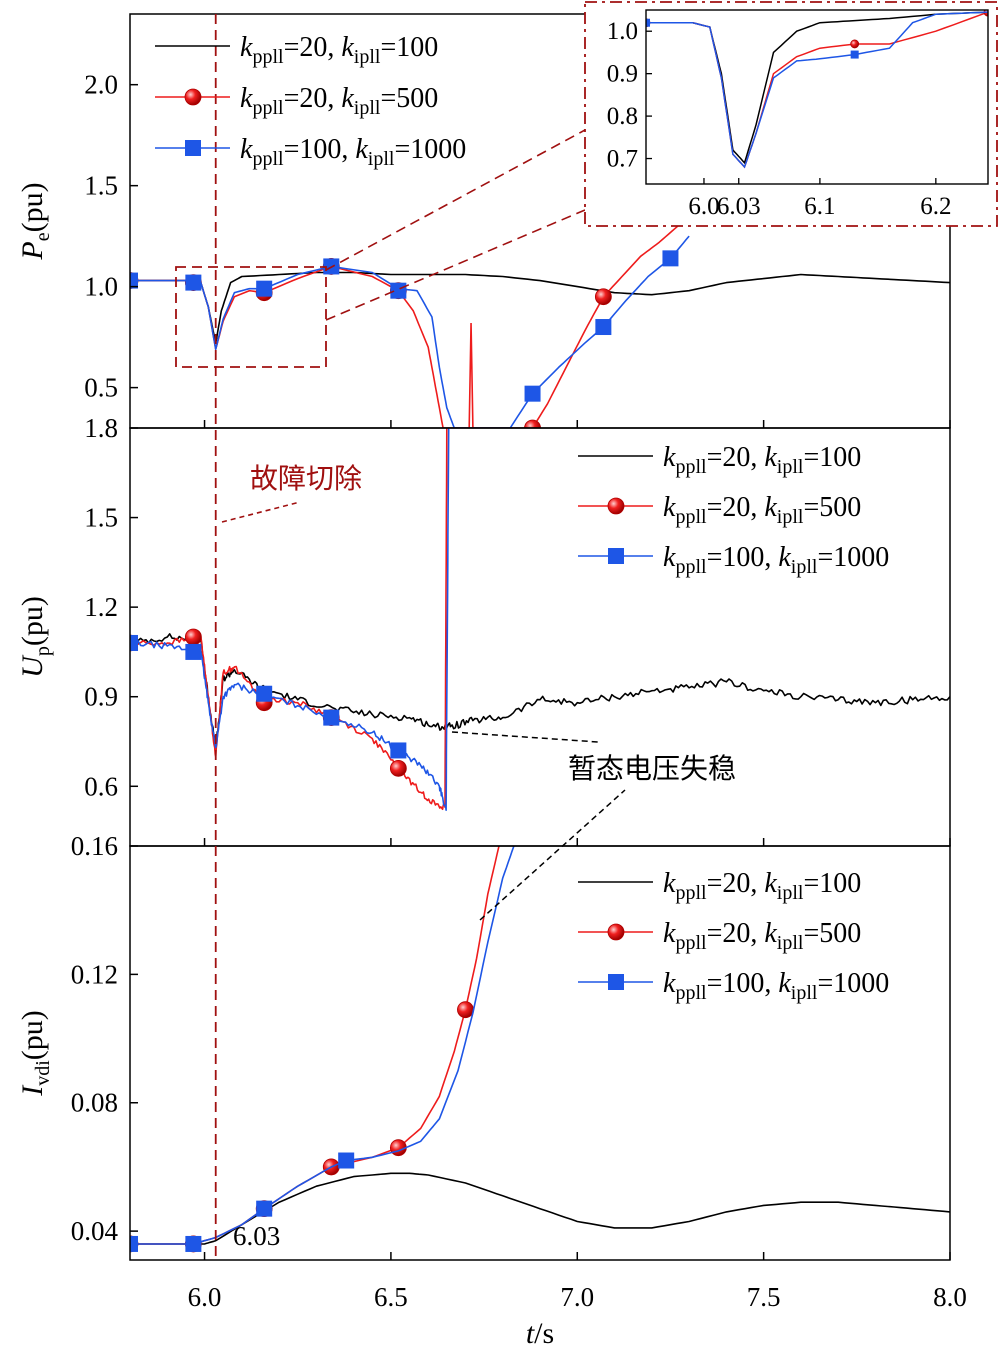 This screenshot has width=1000, height=1355. I want to click on legend-pe-label-3-s1: ppll, so click(268, 159).